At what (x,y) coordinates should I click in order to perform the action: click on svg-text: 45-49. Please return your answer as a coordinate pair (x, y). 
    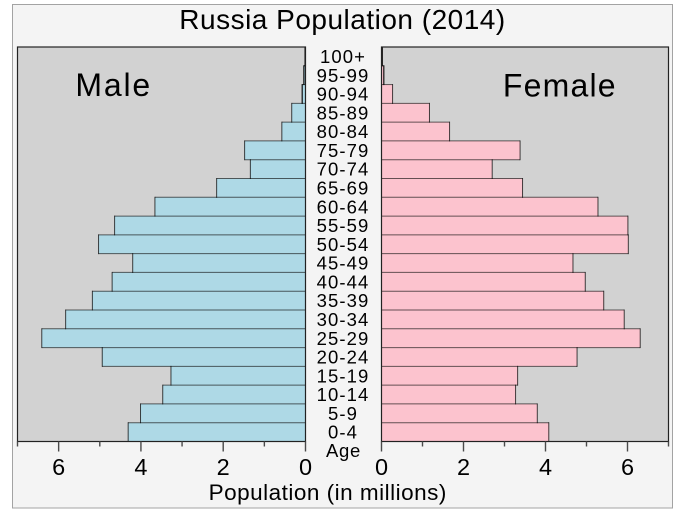
    Looking at the image, I should click on (343, 263).